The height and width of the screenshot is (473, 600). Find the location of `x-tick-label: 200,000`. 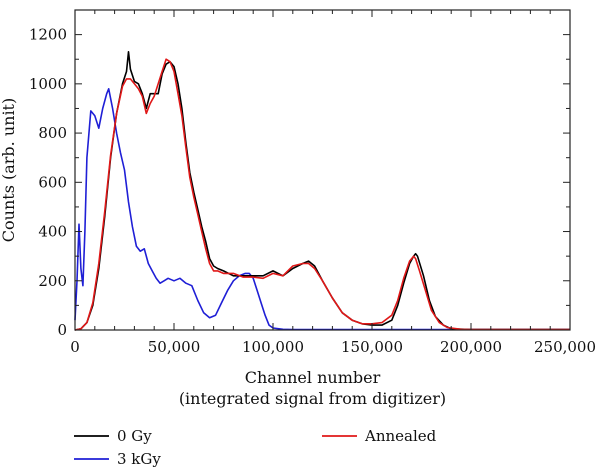

x-tick-label: 200,000 is located at coordinates (471, 347).